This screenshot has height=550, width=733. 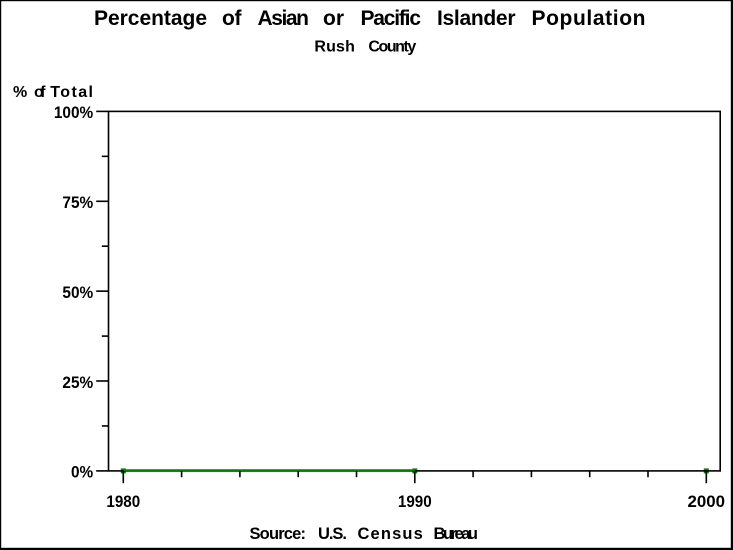 What do you see at coordinates (284, 18) in the screenshot?
I see `svg-text: Asian` at bounding box center [284, 18].